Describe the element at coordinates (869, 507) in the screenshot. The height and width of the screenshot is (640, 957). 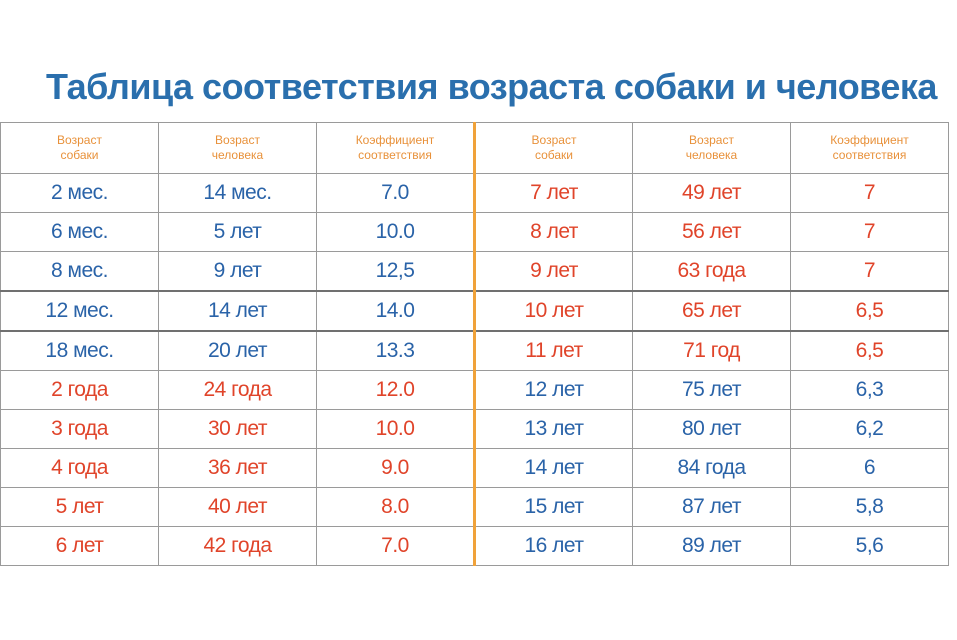
I see `table-cell: 5,8` at that location.